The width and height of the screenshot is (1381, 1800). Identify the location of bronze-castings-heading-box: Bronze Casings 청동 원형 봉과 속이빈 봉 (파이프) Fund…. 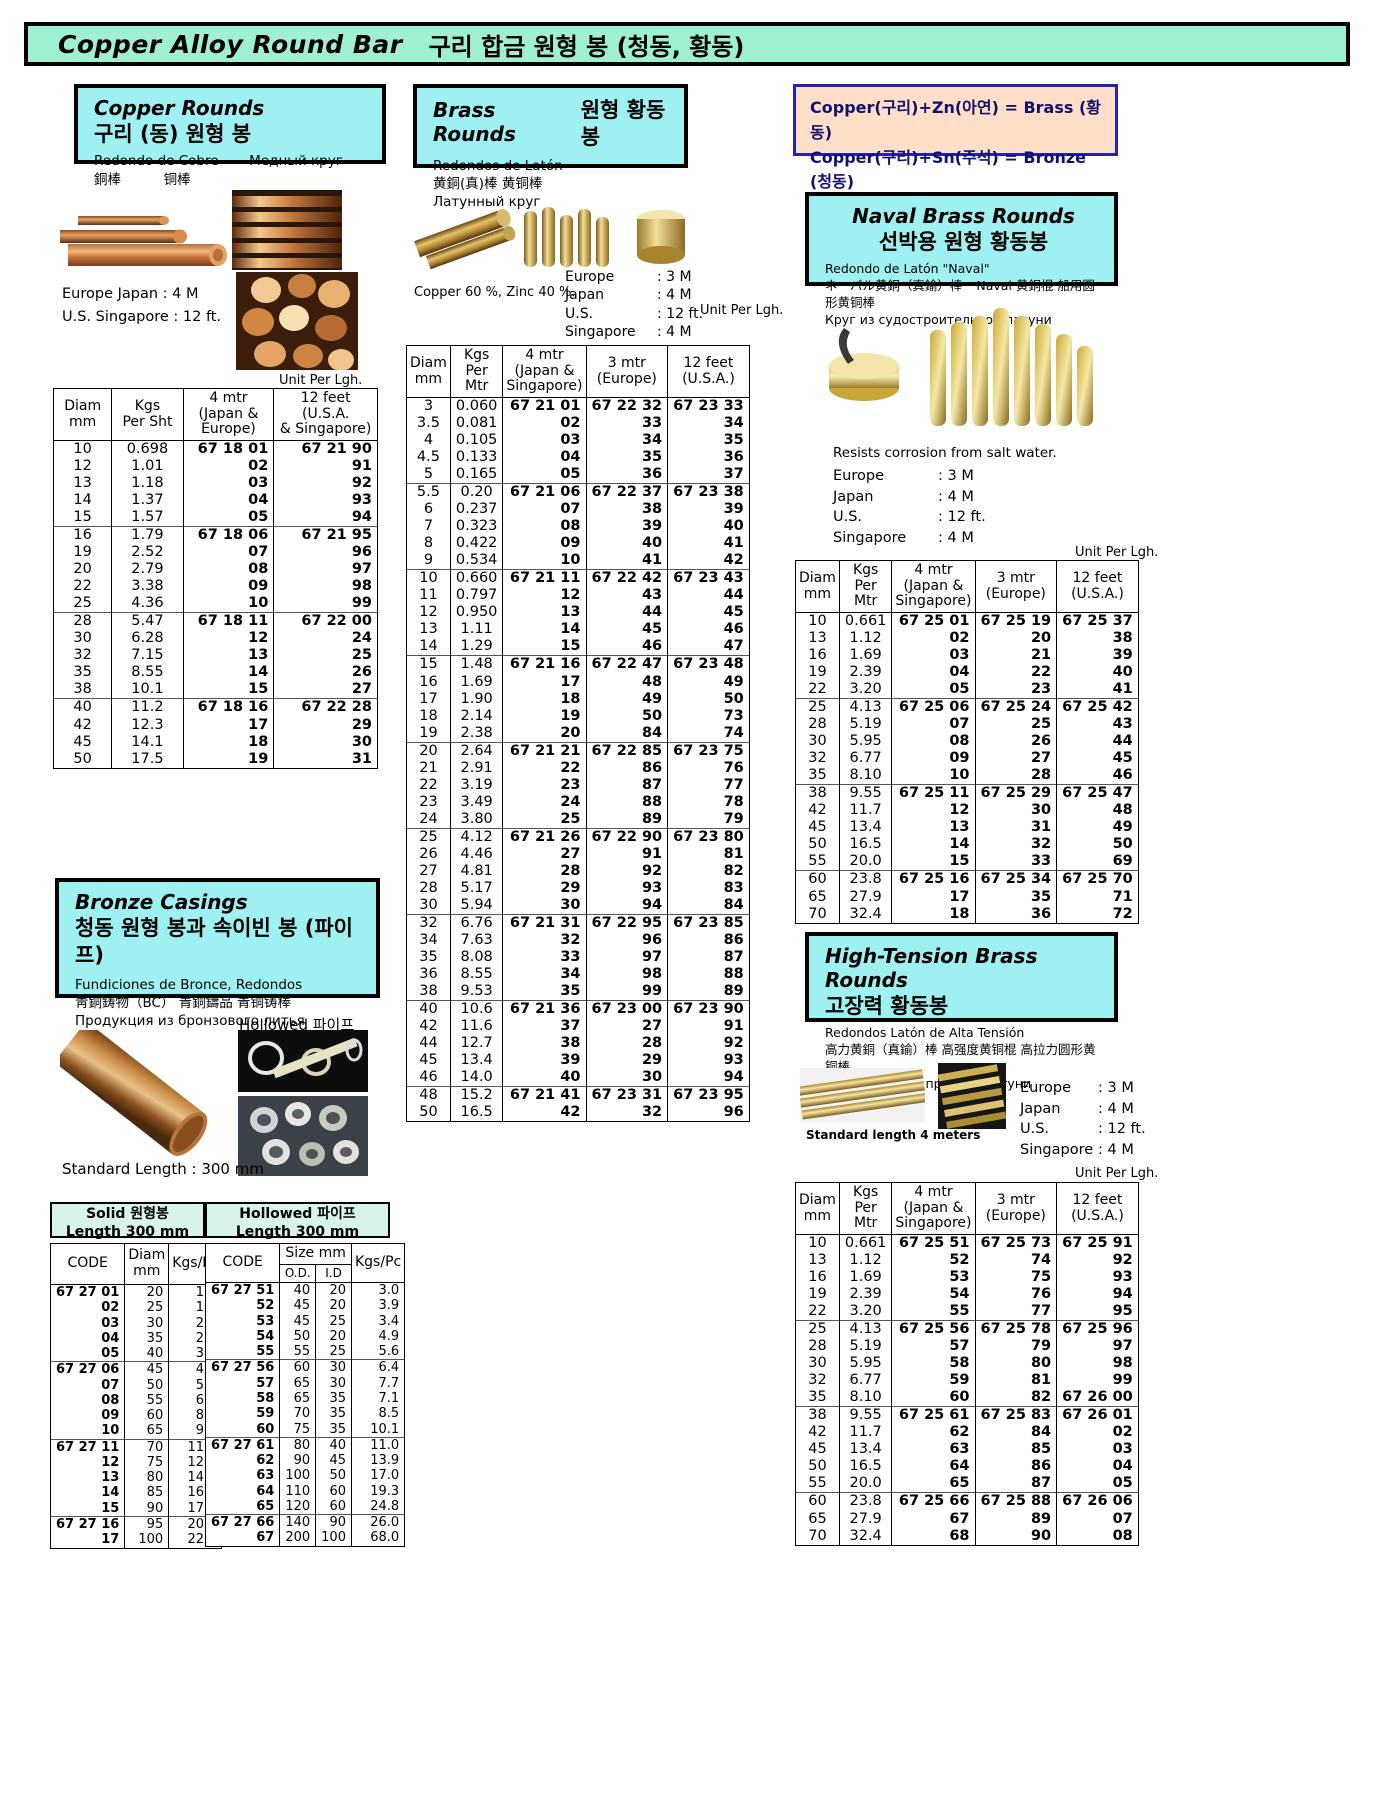
(217, 953).